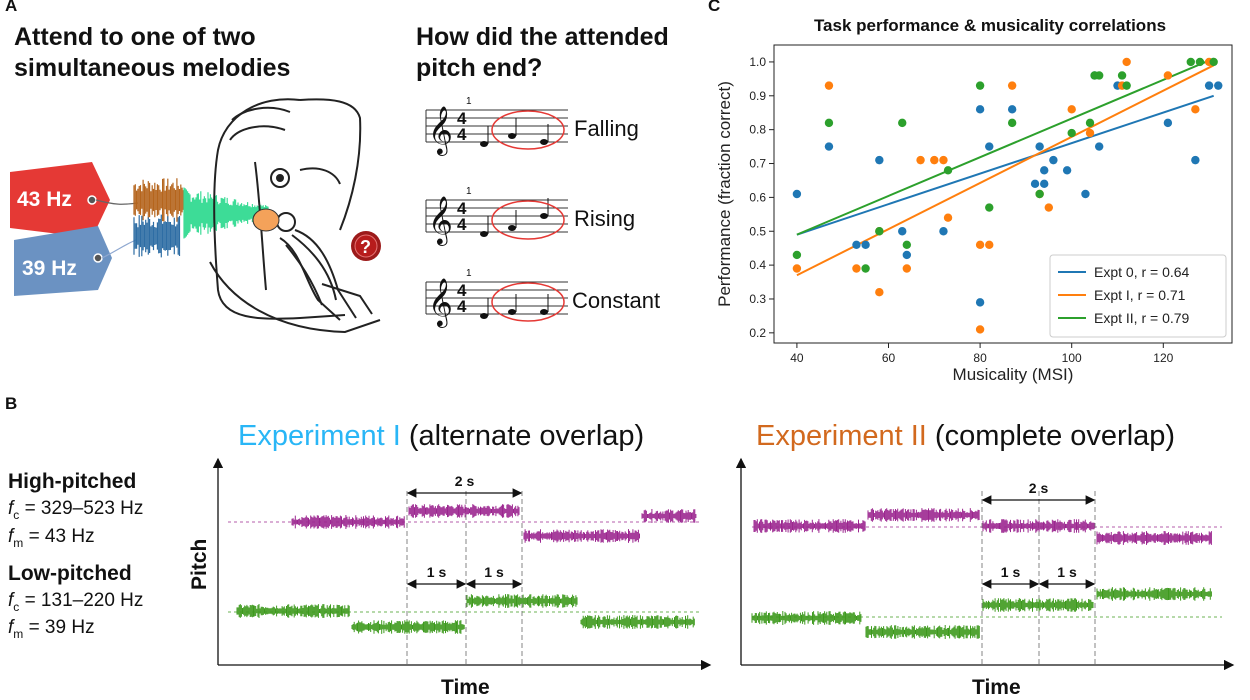 The height and width of the screenshot is (700, 1250). Describe the element at coordinates (757, 299) in the screenshot. I see `y-tick-label: 0.3` at that location.